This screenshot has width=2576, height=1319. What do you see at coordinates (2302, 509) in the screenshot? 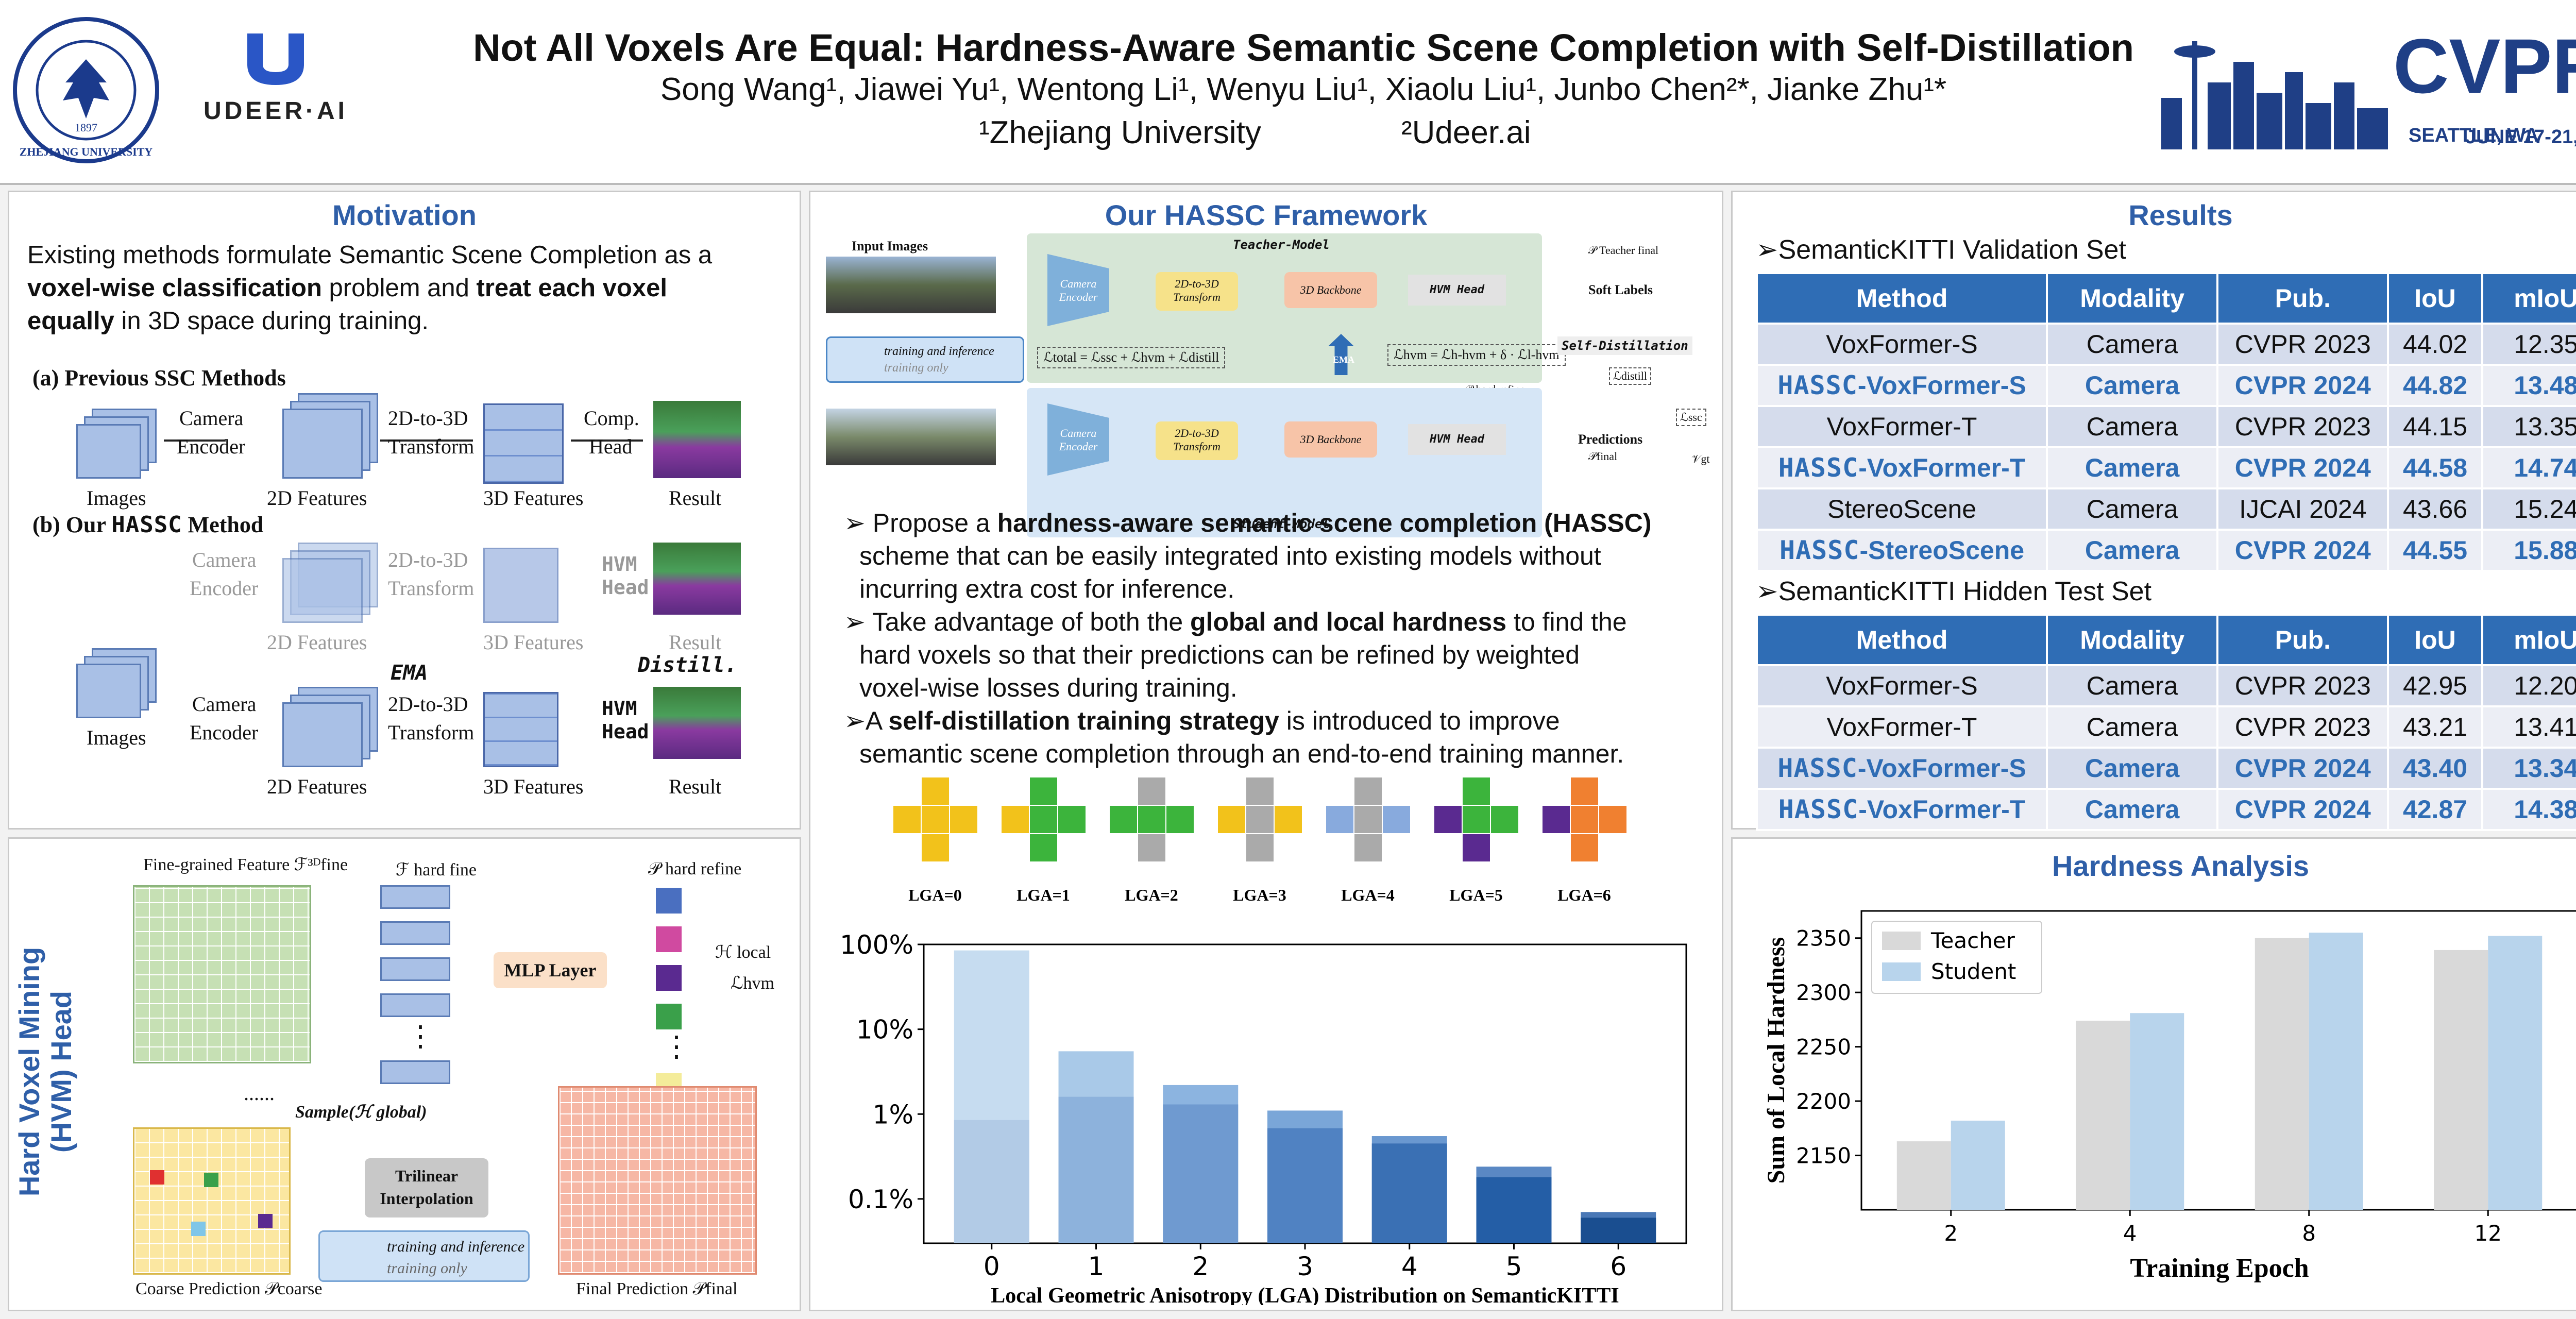
I see `pub-cell: IJCAI 2024` at bounding box center [2302, 509].